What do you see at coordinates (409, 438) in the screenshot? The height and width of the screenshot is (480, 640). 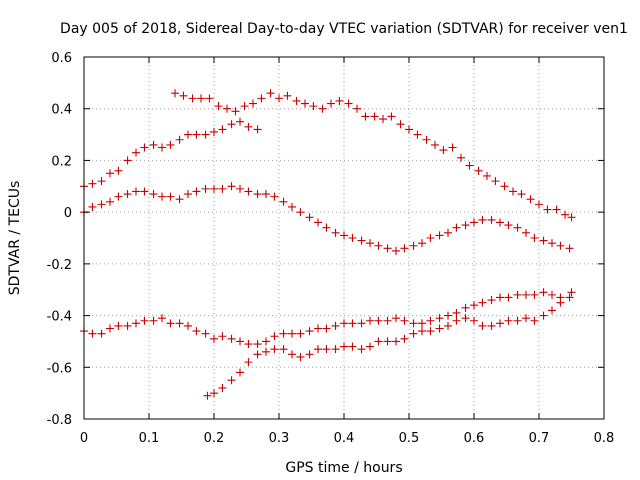 I see `x-tick-label: 0.5` at bounding box center [409, 438].